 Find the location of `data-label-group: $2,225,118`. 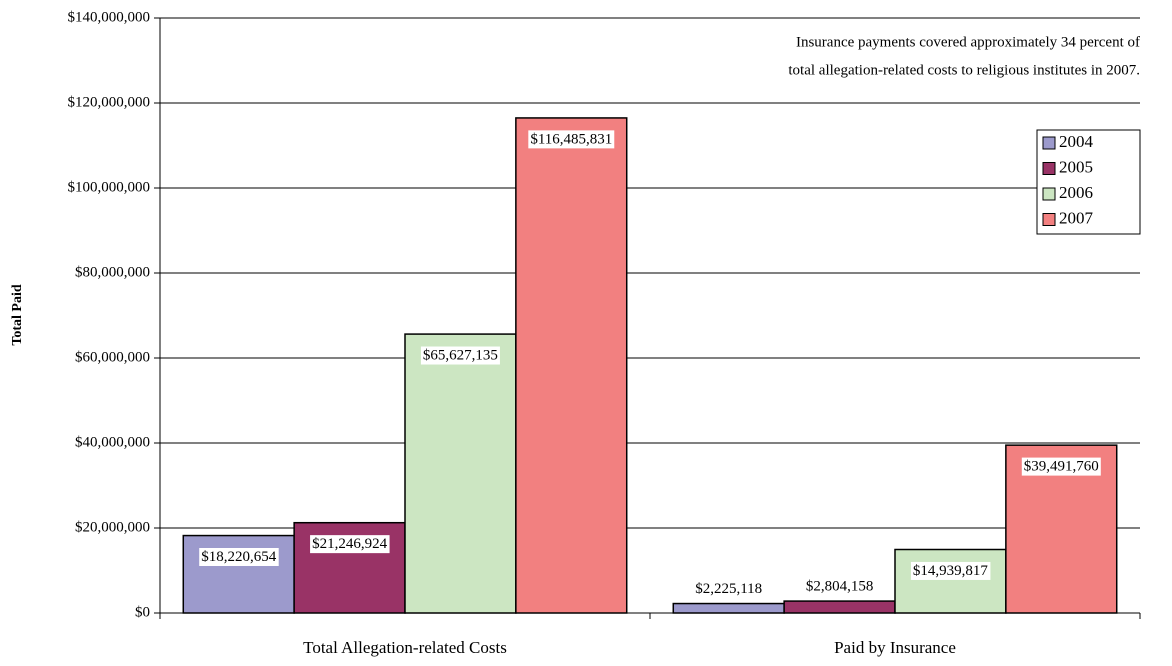

data-label-group: $2,225,118 is located at coordinates (729, 588).